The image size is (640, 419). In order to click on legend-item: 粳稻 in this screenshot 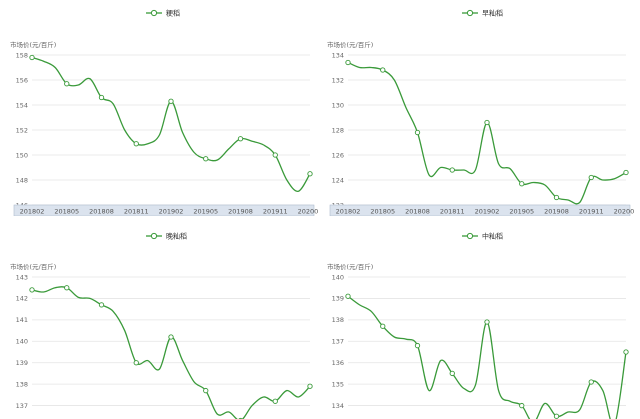, I will do `click(163, 13)`.